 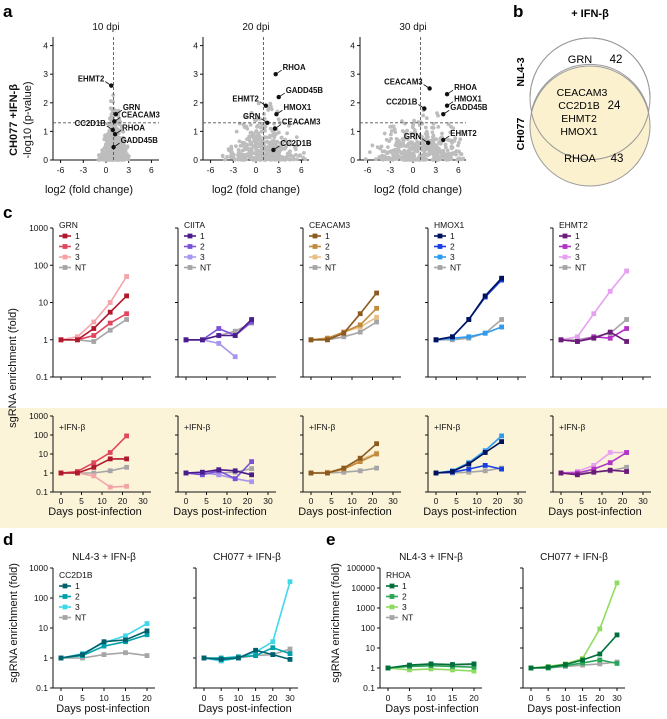 I want to click on volcano-xtick-label: 6, so click(x=458, y=170).